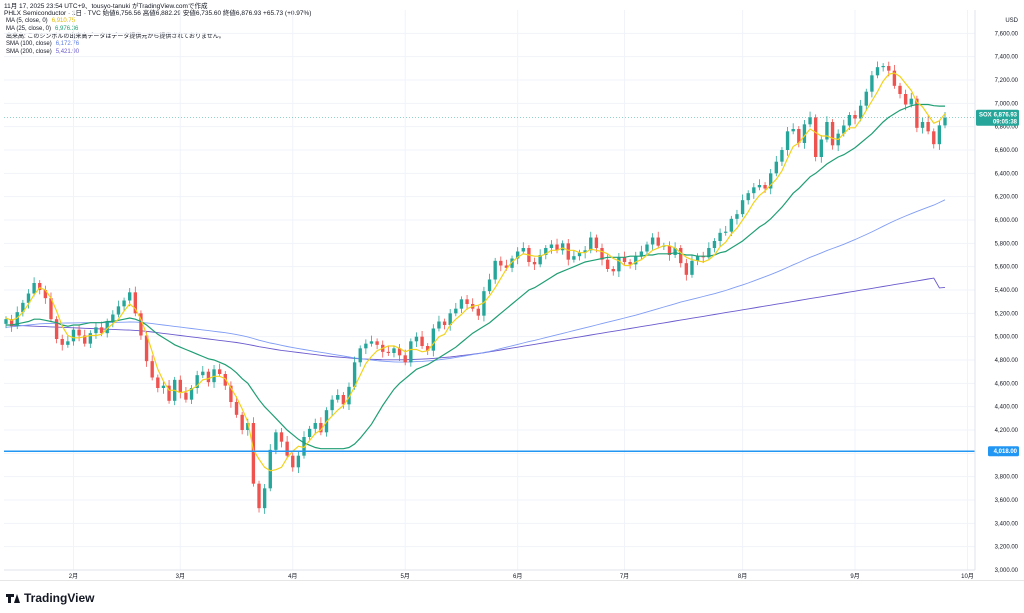 The height and width of the screenshot is (613, 1024). What do you see at coordinates (115, 36) in the screenshot?
I see `legend-volume: 出来高: このシンボルの出来高データはデータ提供元から提供されておりません。` at bounding box center [115, 36].